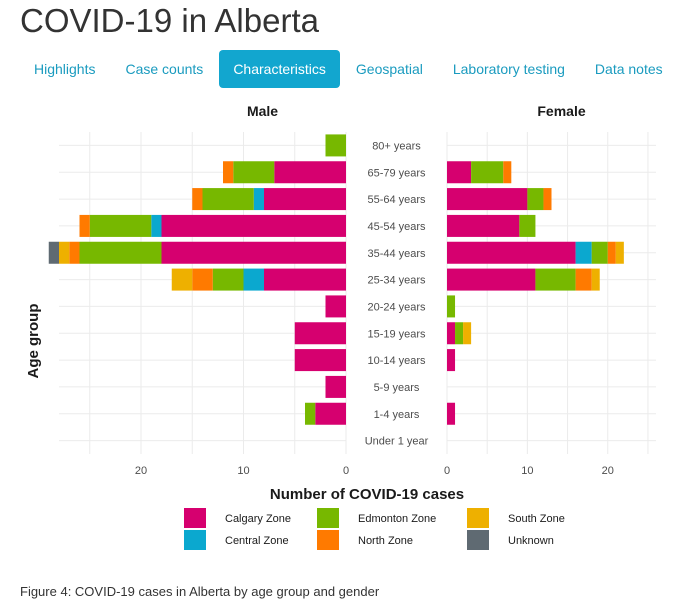 The width and height of the screenshot is (693, 611). What do you see at coordinates (169, 20) in the screenshot?
I see `page-title: COVID-19 in Alberta` at bounding box center [169, 20].